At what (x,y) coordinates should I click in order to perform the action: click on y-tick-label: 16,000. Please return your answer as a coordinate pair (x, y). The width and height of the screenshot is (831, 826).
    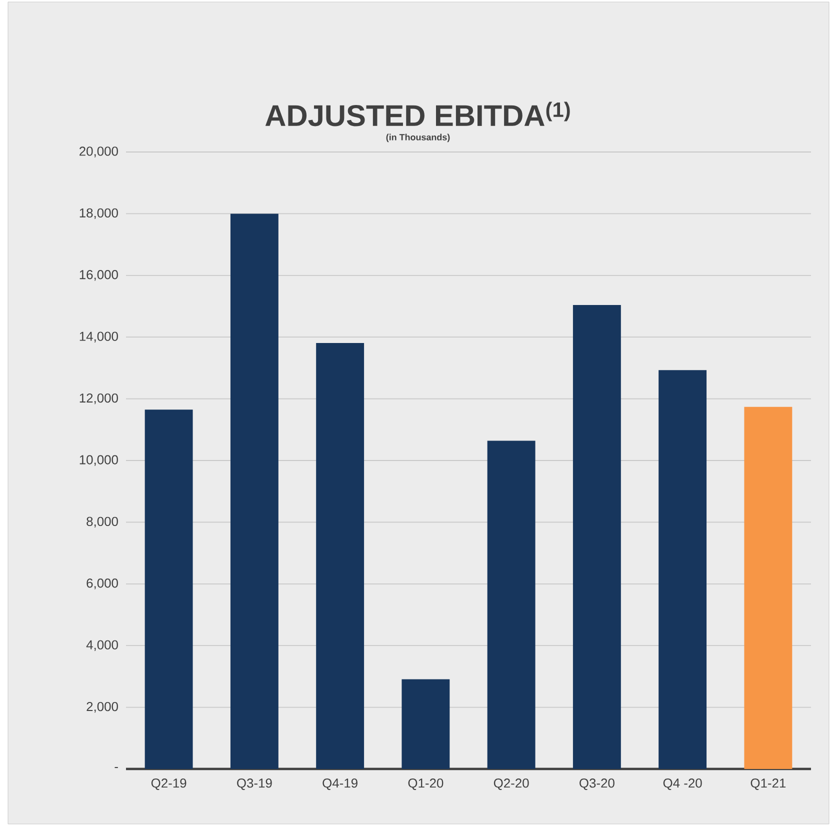
    Looking at the image, I should click on (99, 275).